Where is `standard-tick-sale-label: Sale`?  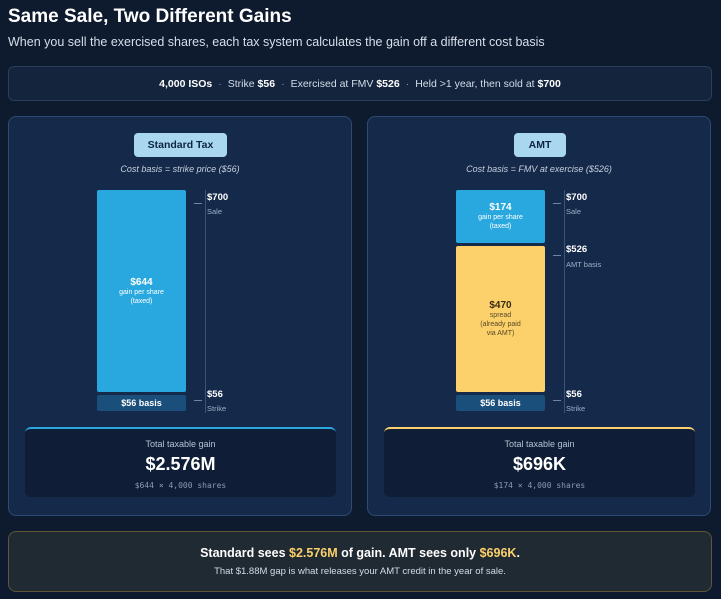
standard-tick-sale-label: Sale is located at coordinates (215, 211).